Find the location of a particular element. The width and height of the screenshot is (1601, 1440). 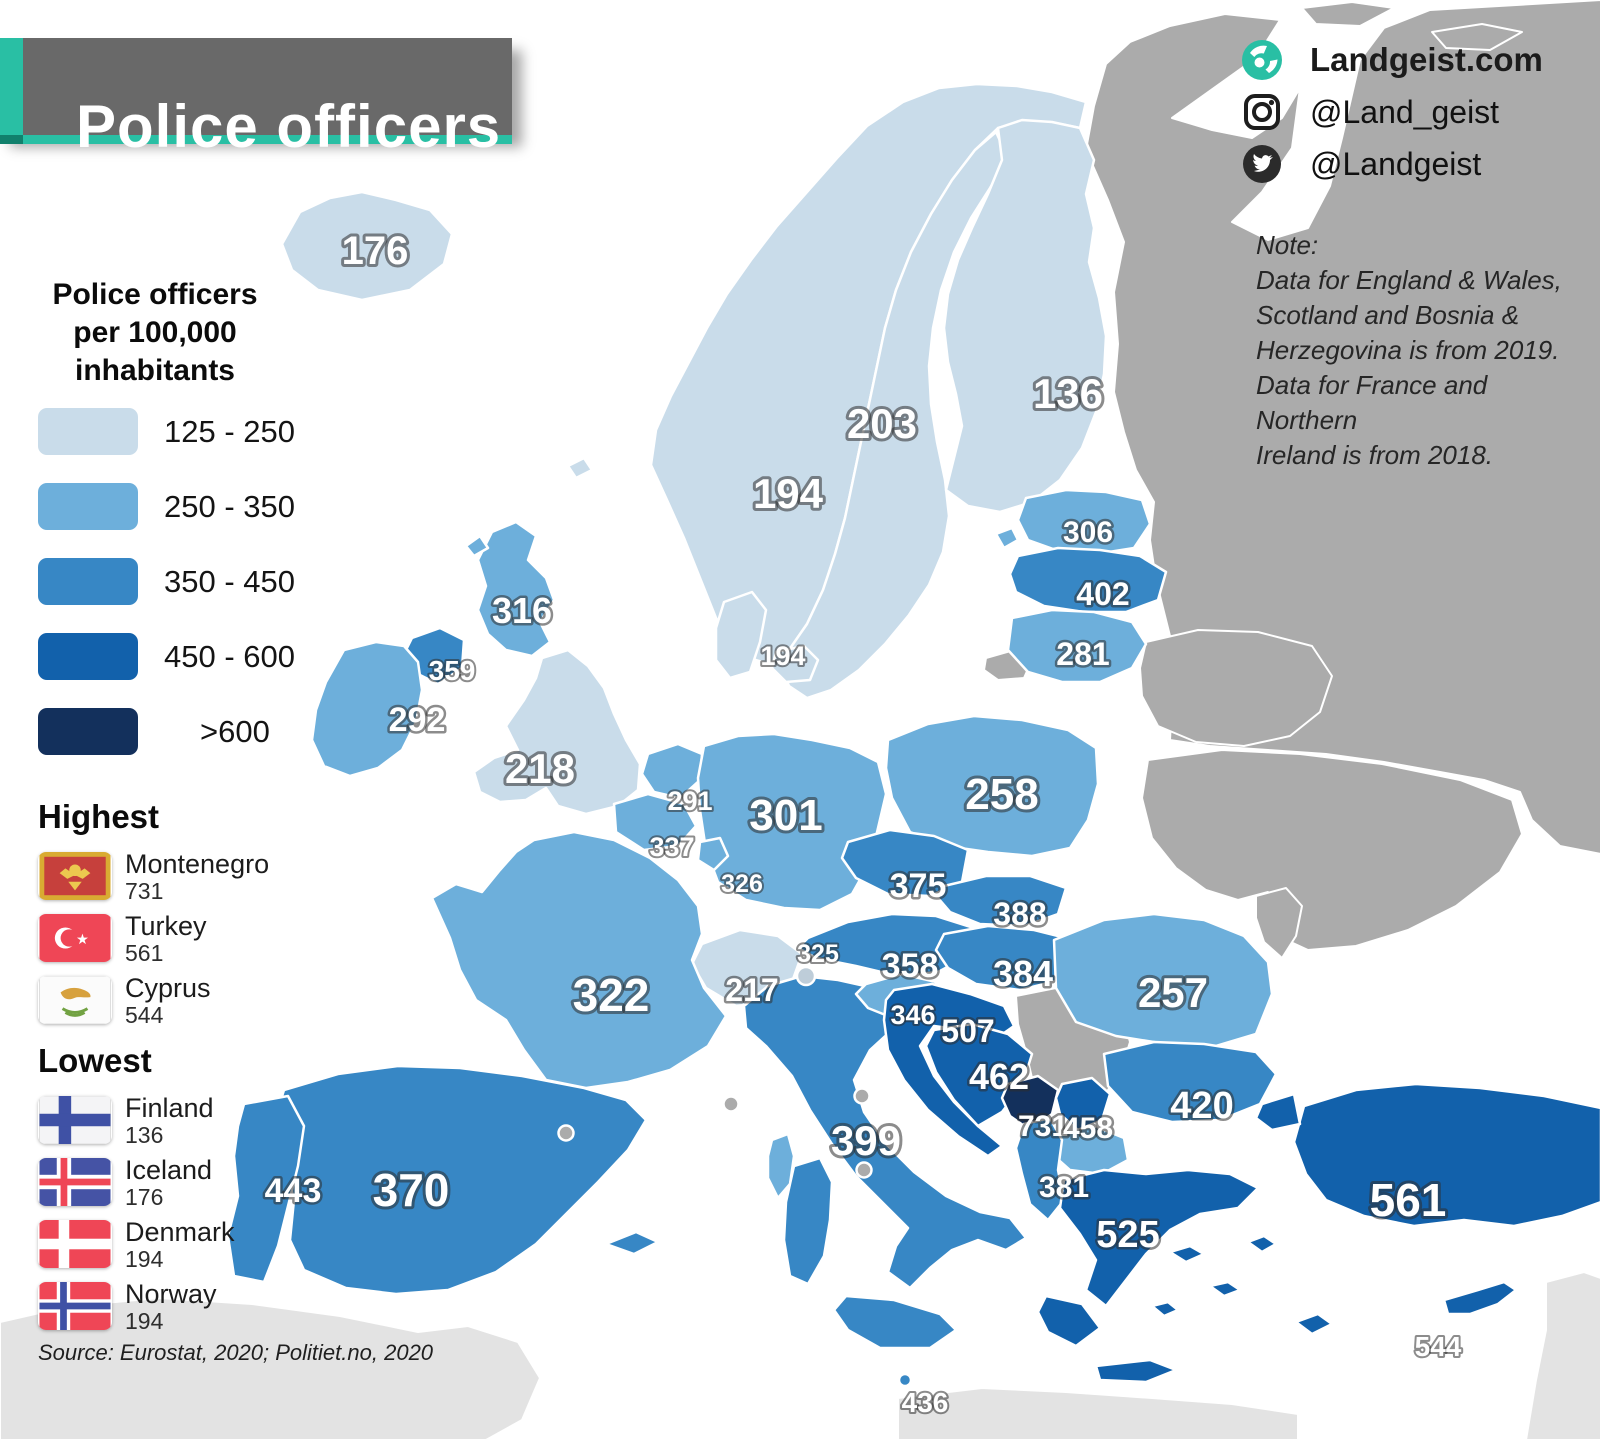

country-bulgaria is located at coordinates (1190, 1082).